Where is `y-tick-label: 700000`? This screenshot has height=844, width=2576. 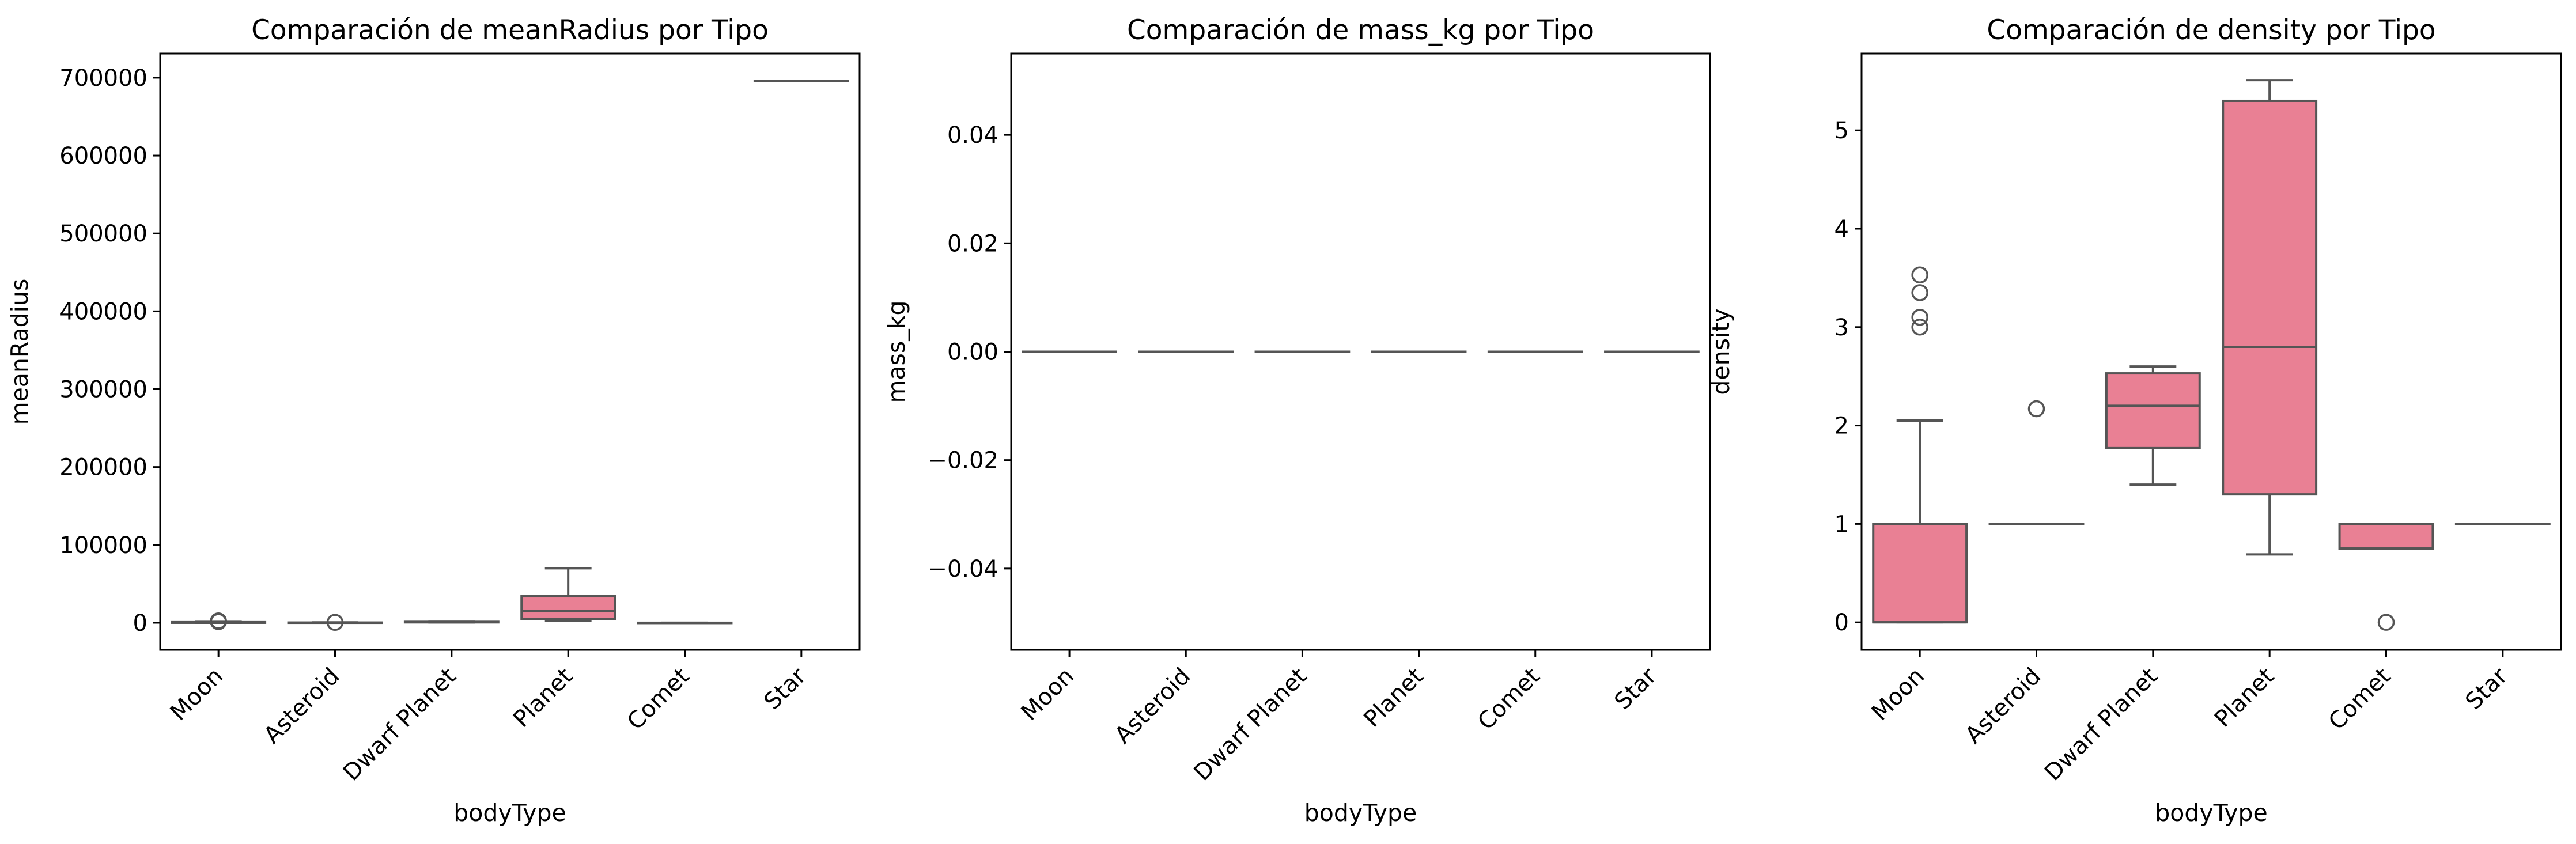 y-tick-label: 700000 is located at coordinates (103, 78).